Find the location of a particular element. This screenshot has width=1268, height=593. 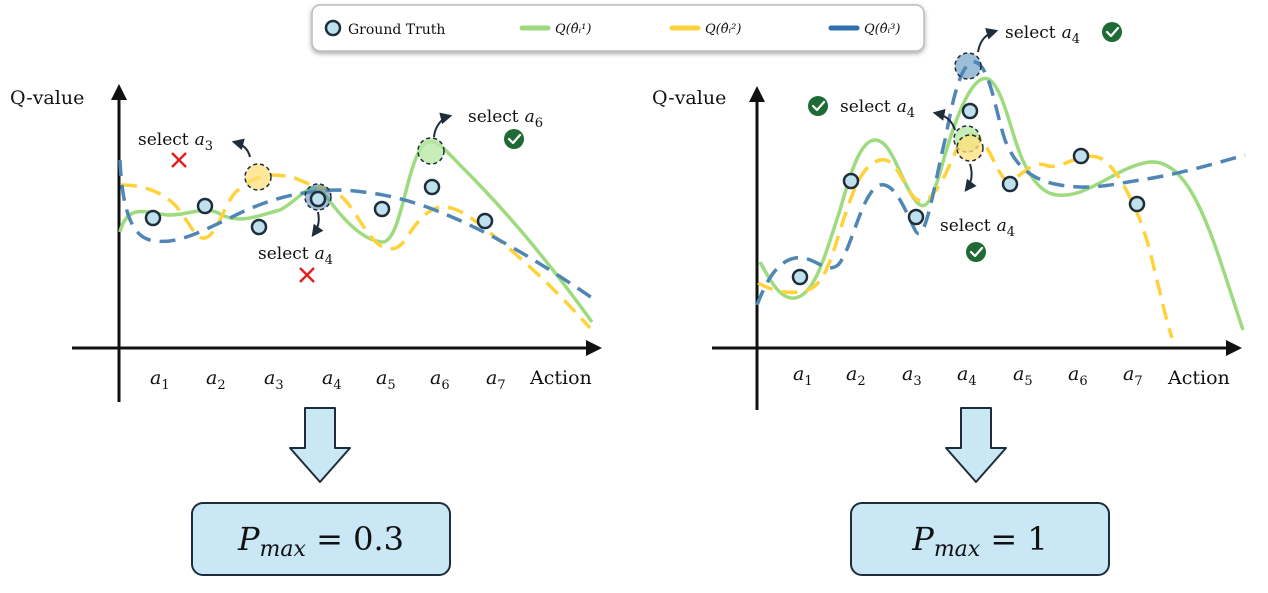

left-annotation-a3: select a3 is located at coordinates (175, 142).